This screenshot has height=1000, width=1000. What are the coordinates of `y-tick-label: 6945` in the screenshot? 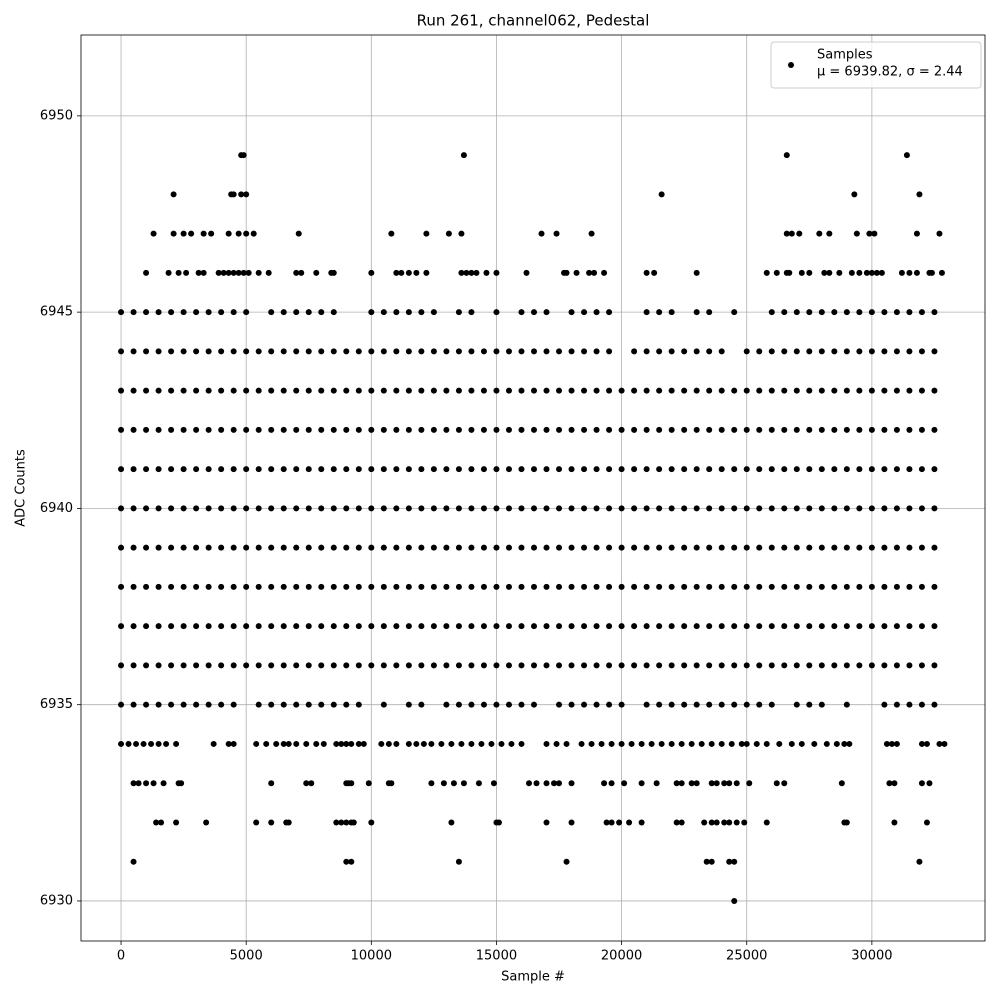 It's located at (56, 312).